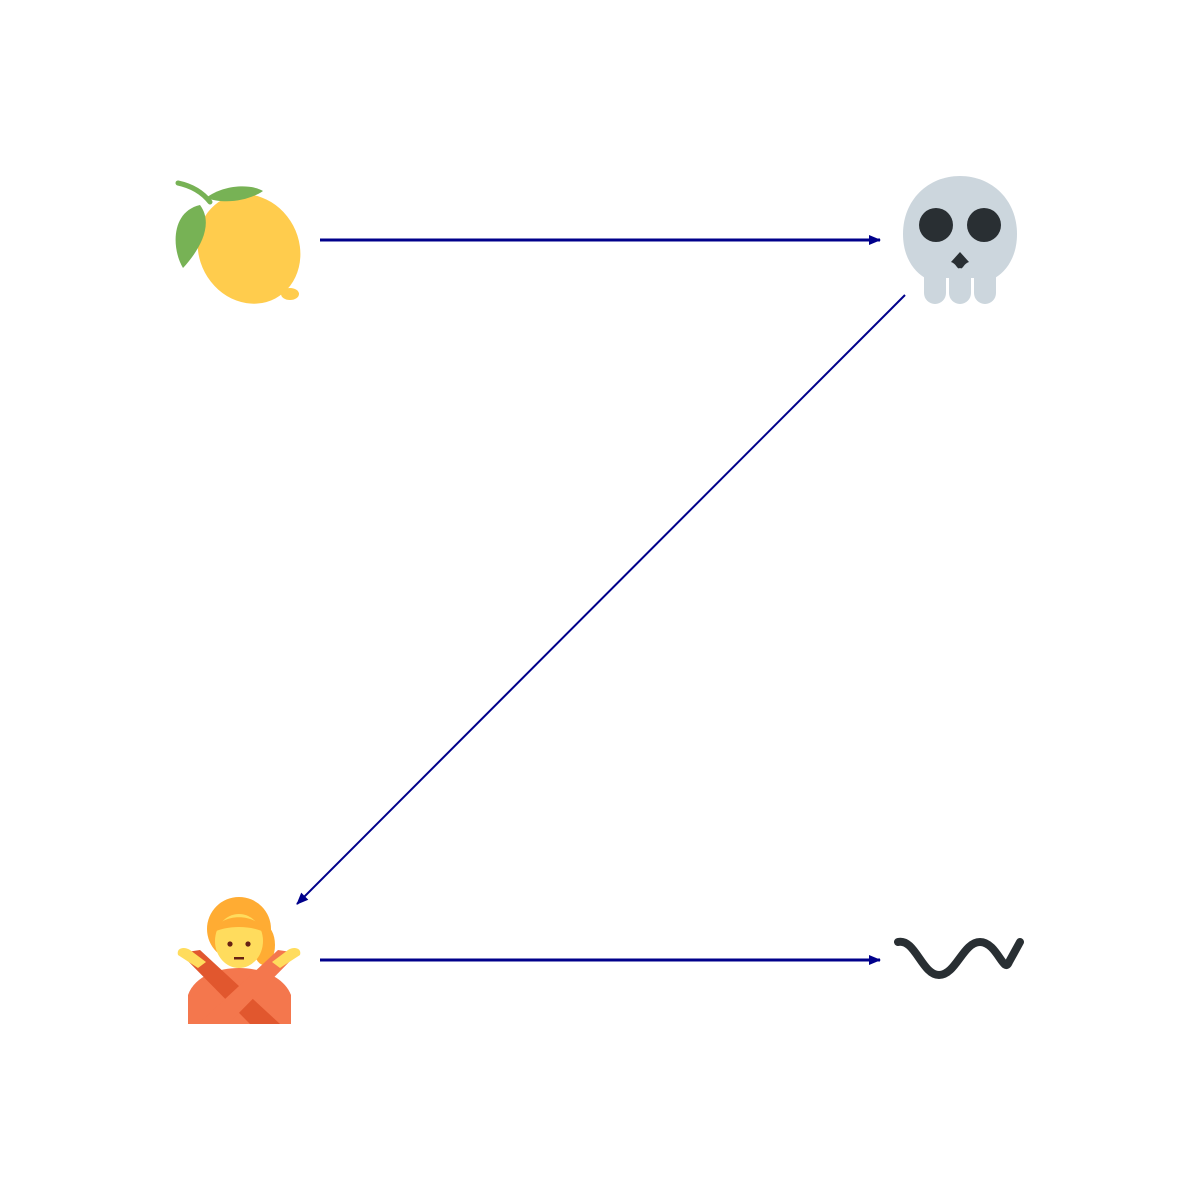 The image size is (1200, 1200). I want to click on lemon-icon, so click(238, 242).